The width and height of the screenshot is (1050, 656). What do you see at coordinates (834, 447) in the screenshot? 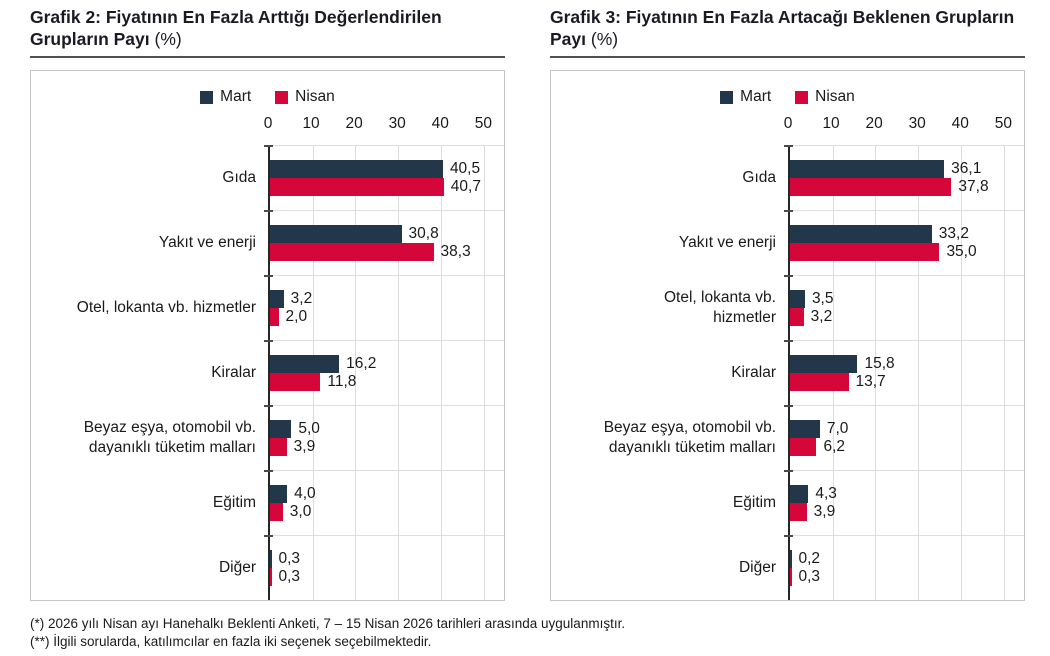
I see `value-label: 6,2` at bounding box center [834, 447].